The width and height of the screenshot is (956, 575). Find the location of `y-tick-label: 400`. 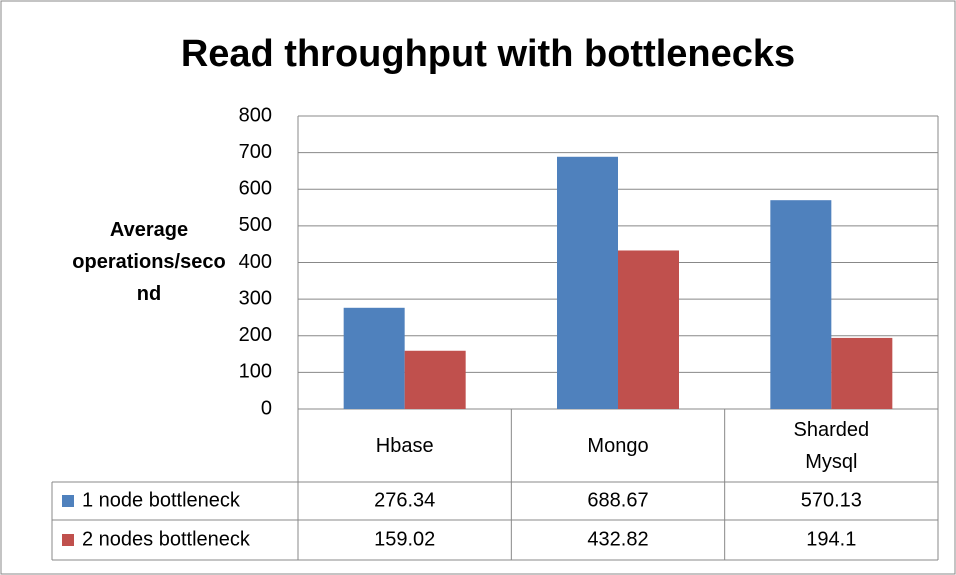

y-tick-label: 400 is located at coordinates (255, 262).